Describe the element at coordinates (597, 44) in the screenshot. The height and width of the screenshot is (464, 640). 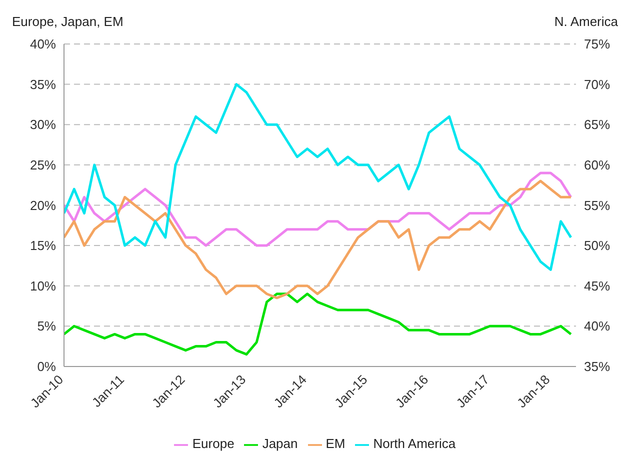
I see `y2-tick-label: 75%` at that location.